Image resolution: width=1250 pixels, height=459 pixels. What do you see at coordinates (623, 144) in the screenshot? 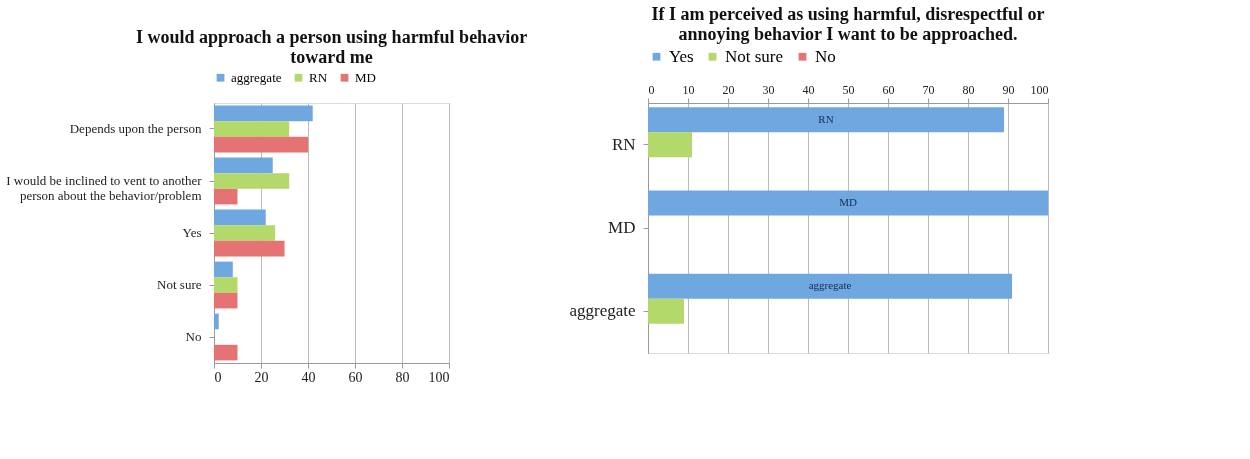
I see `y-tick-label: RN` at bounding box center [623, 144].